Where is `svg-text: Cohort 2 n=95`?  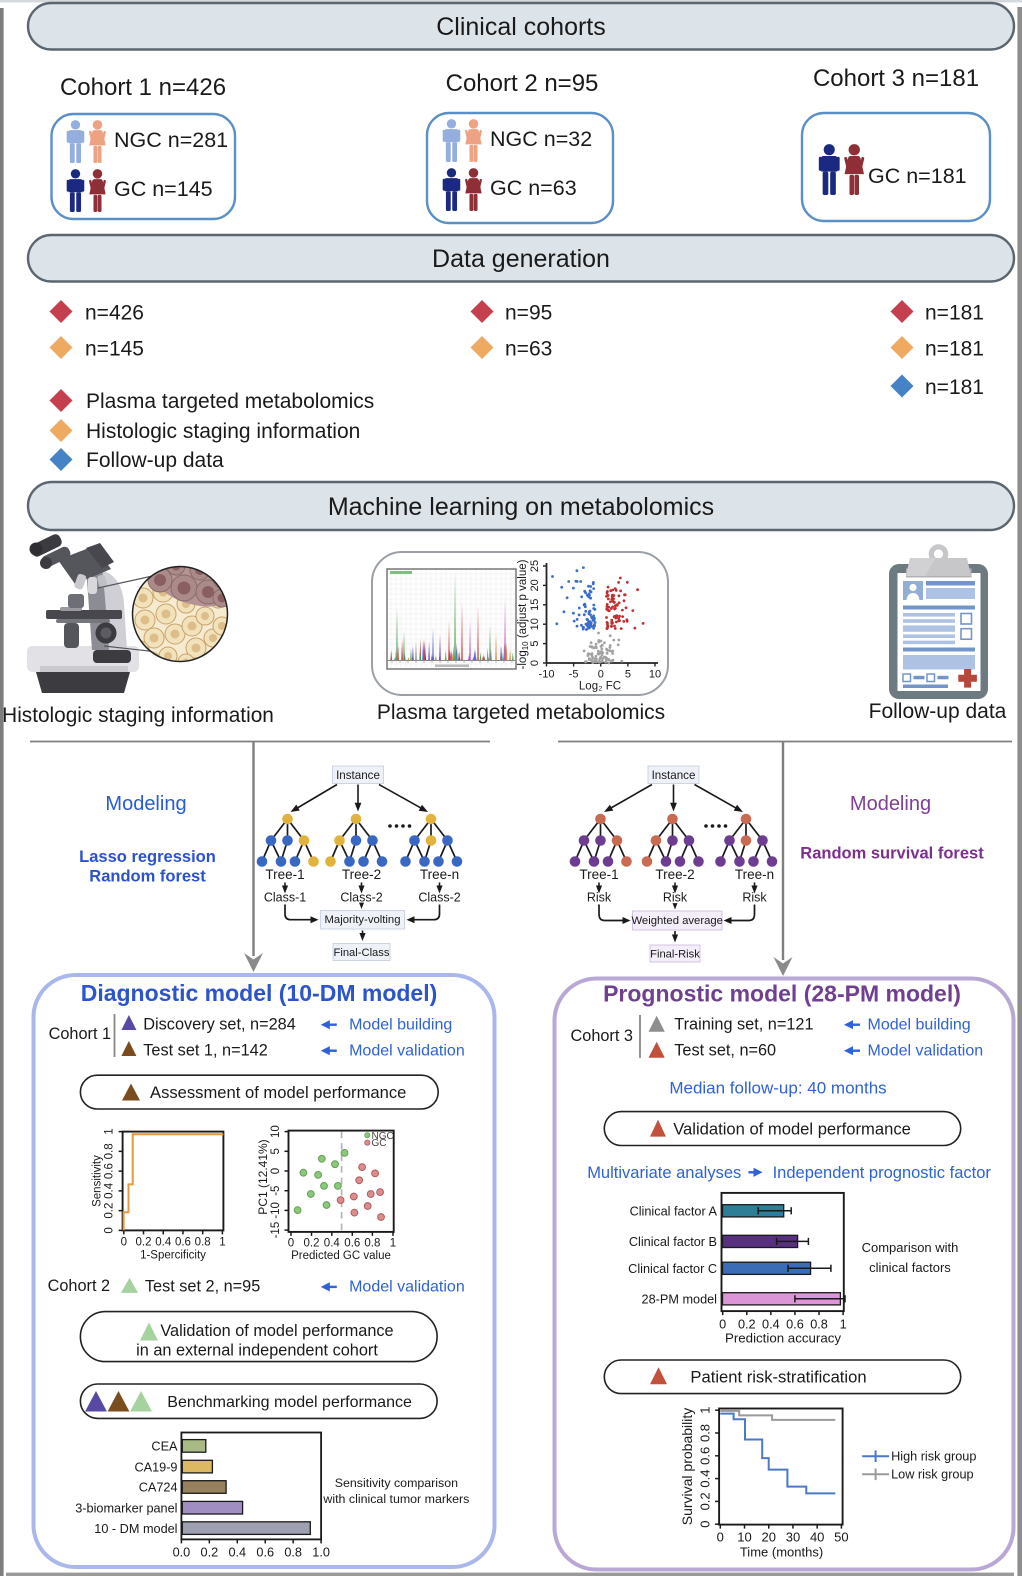
svg-text: Cohort 2 n=95 is located at coordinates (522, 83).